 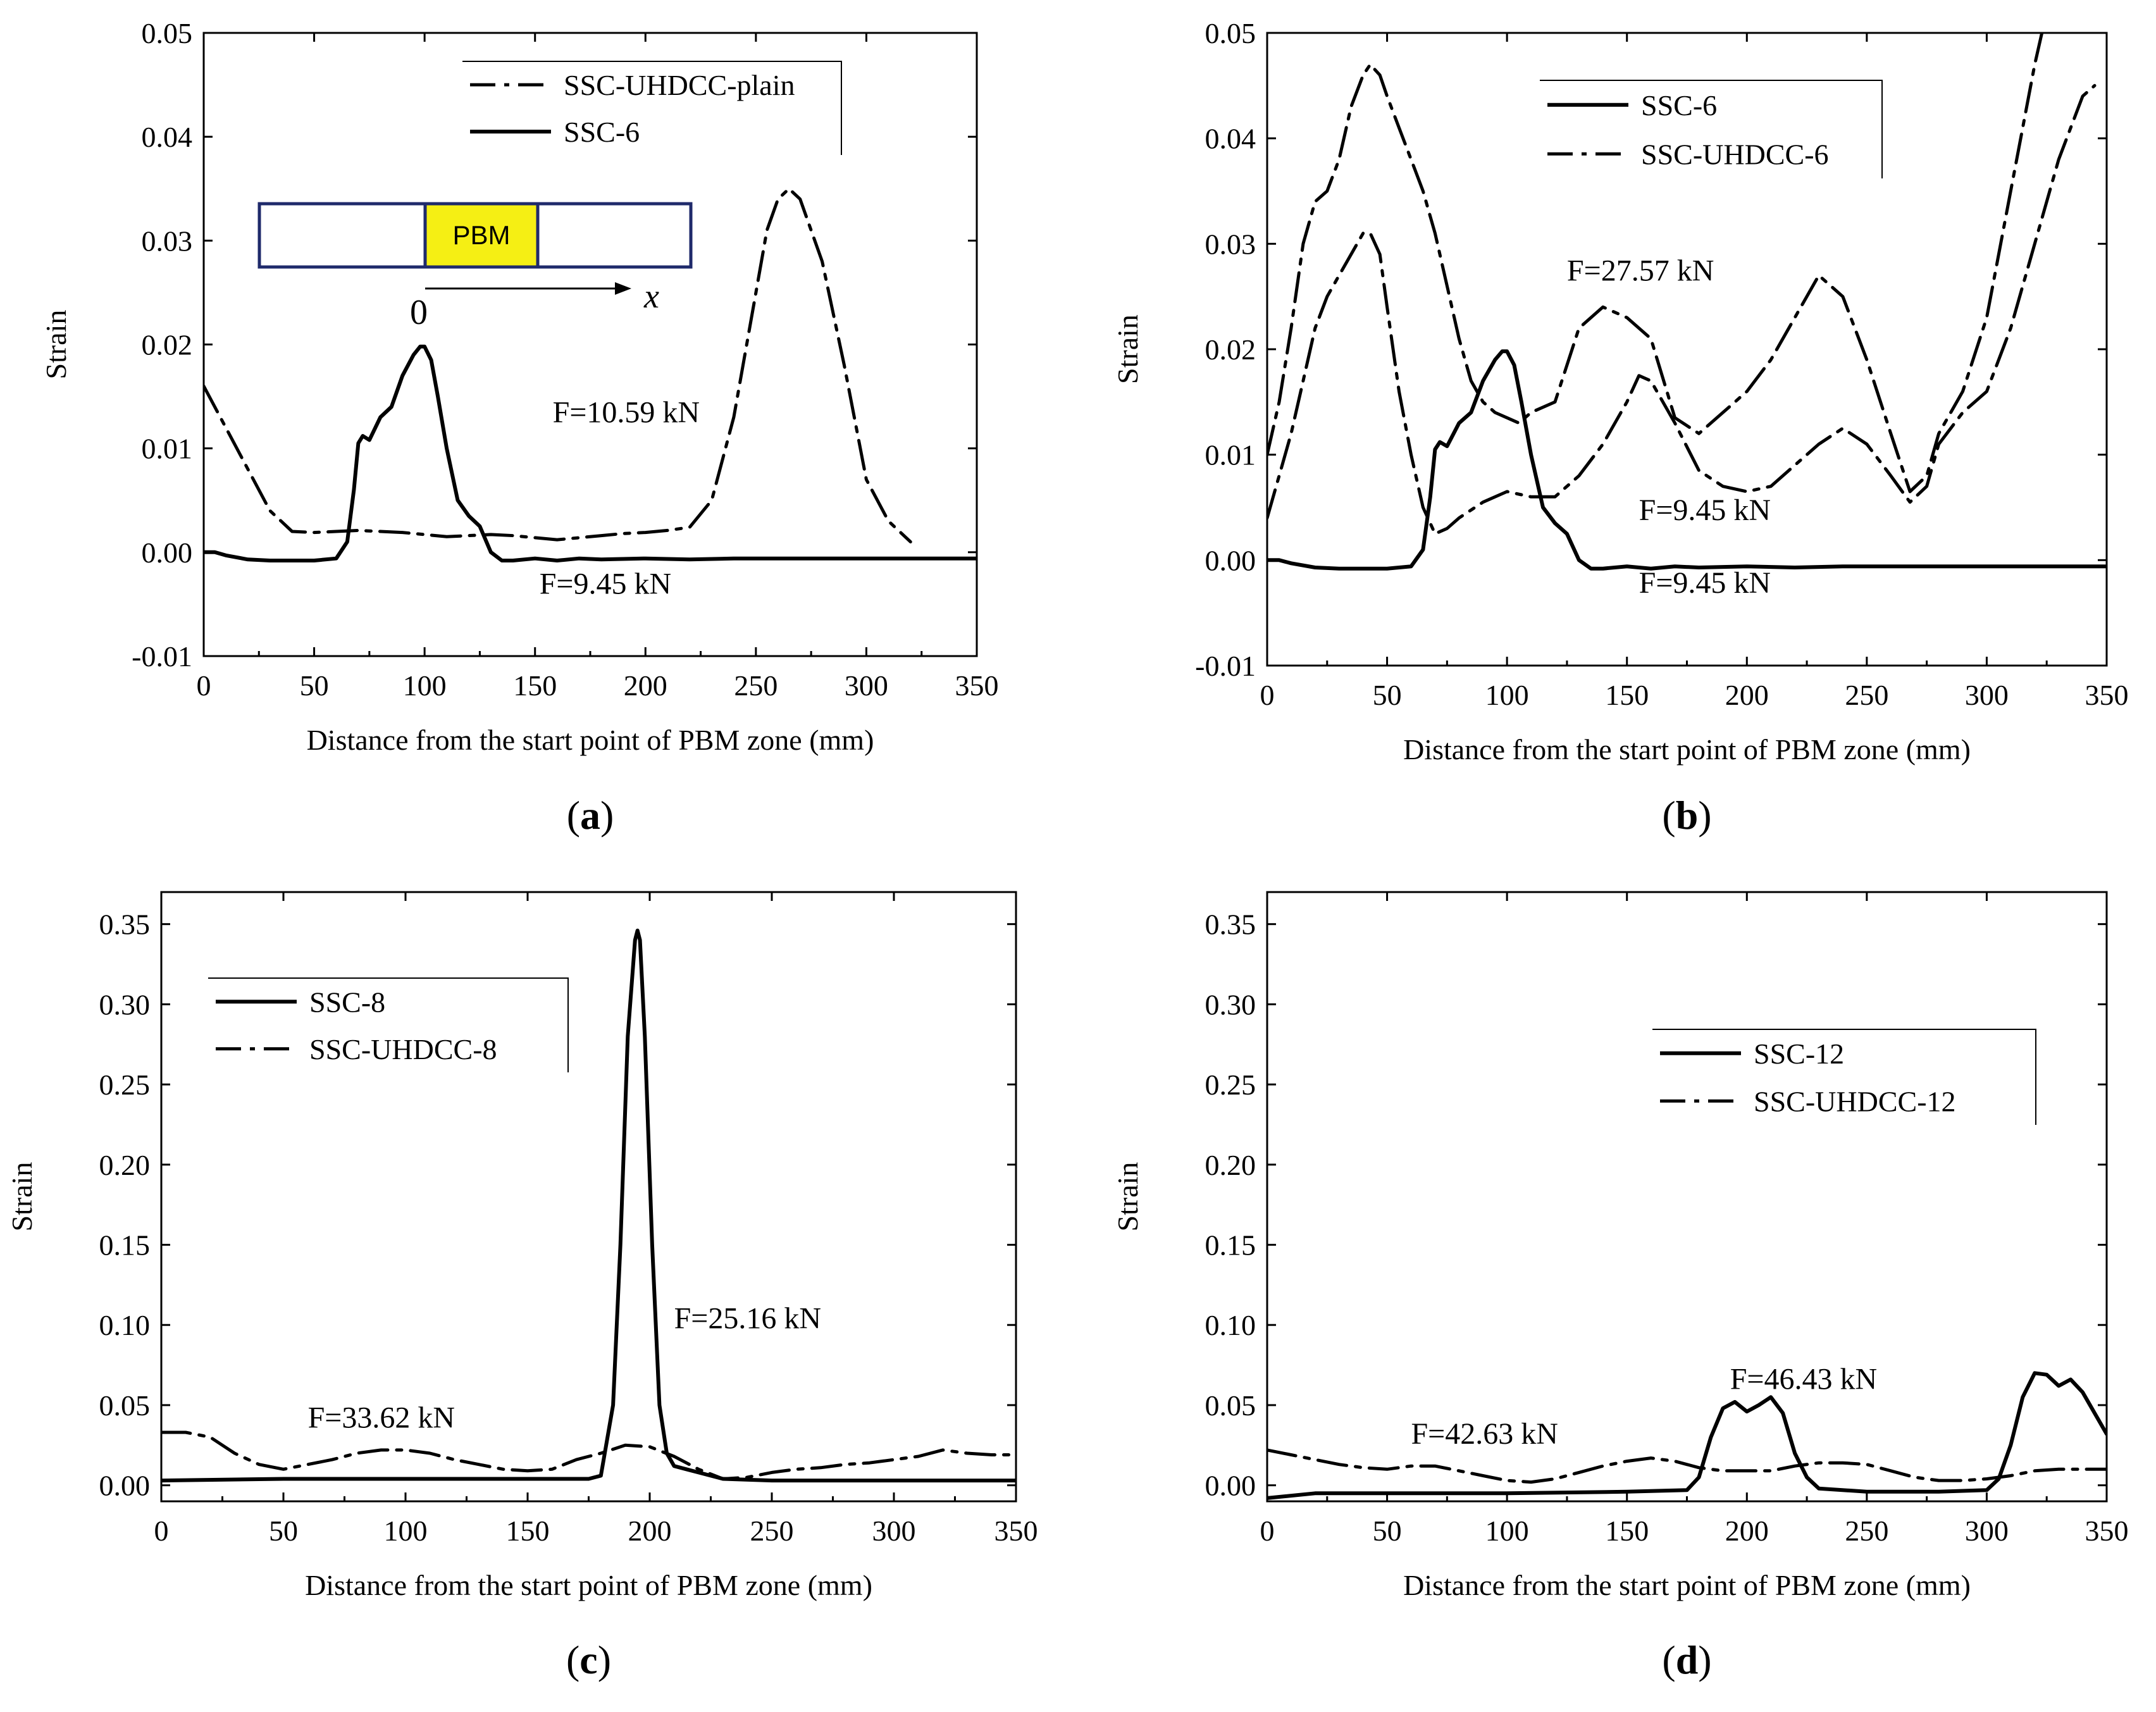 I want to click on panel-label: (d), so click(x=1686, y=1659).